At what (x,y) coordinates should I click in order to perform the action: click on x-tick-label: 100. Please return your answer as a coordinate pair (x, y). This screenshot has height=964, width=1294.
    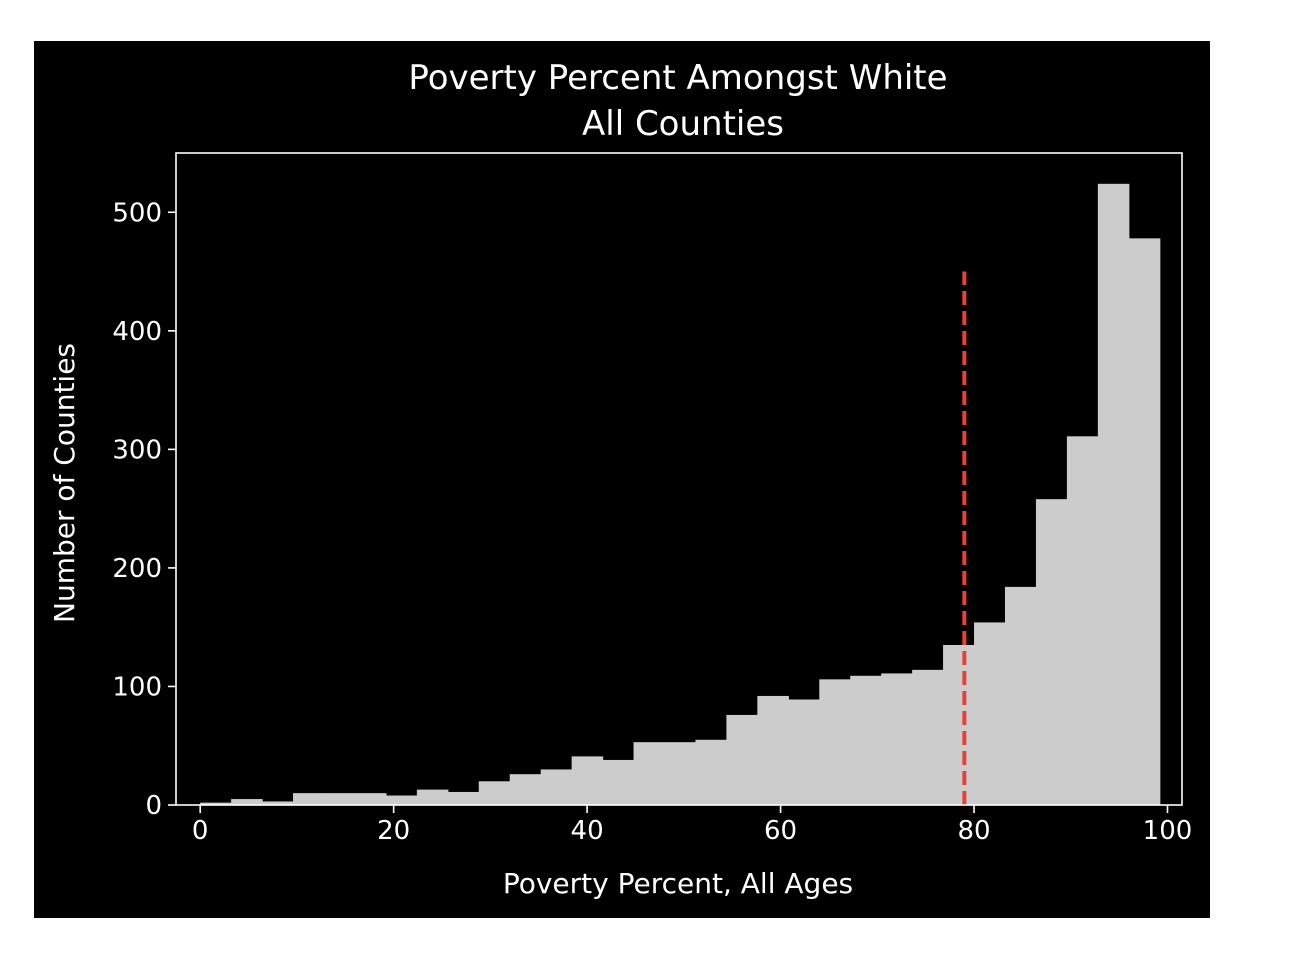
    Looking at the image, I should click on (1168, 831).